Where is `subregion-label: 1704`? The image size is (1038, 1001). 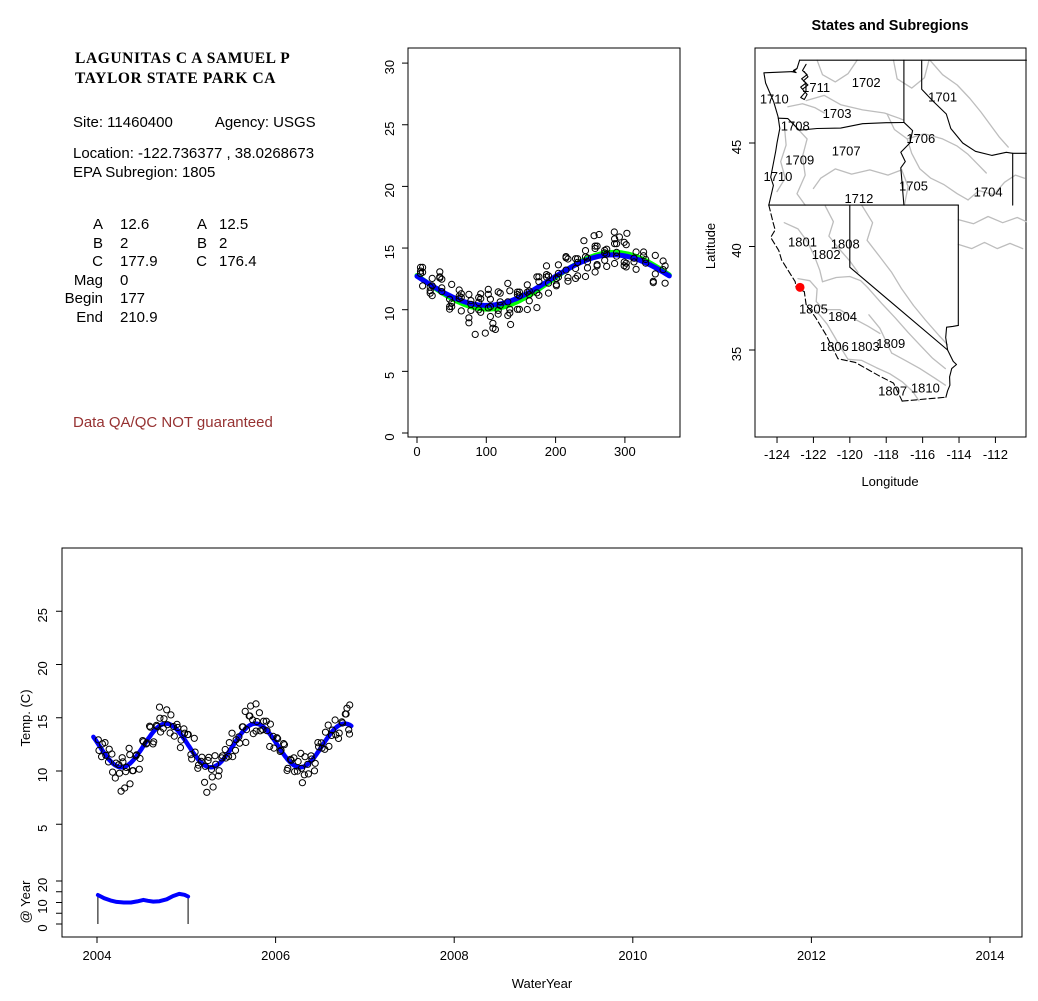
subregion-label: 1704 is located at coordinates (988, 192).